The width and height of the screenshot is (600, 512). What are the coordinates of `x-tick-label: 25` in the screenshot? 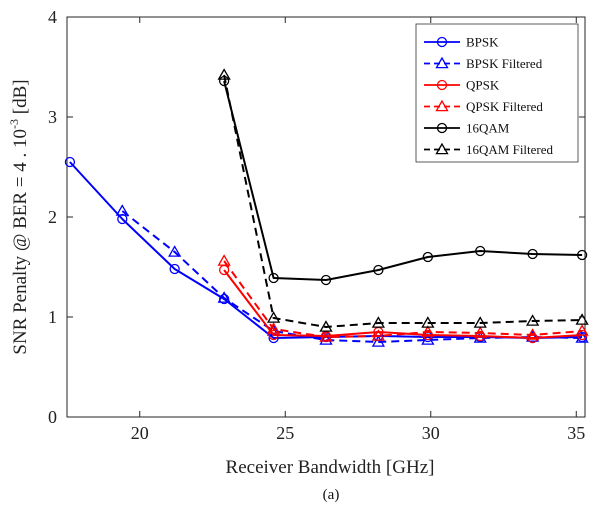 It's located at (285, 433).